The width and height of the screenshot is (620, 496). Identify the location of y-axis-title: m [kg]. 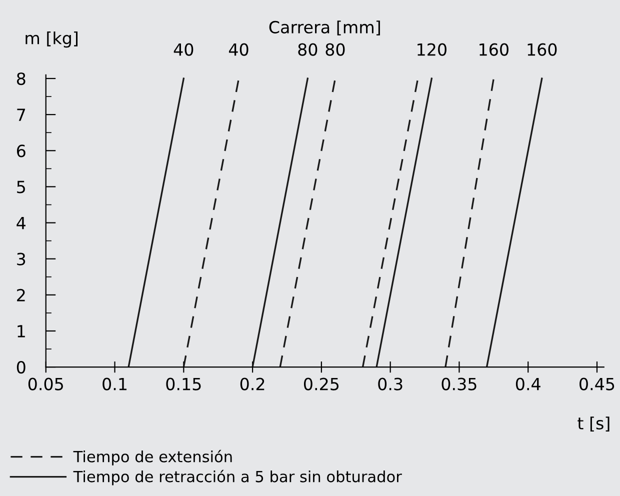
(52, 39).